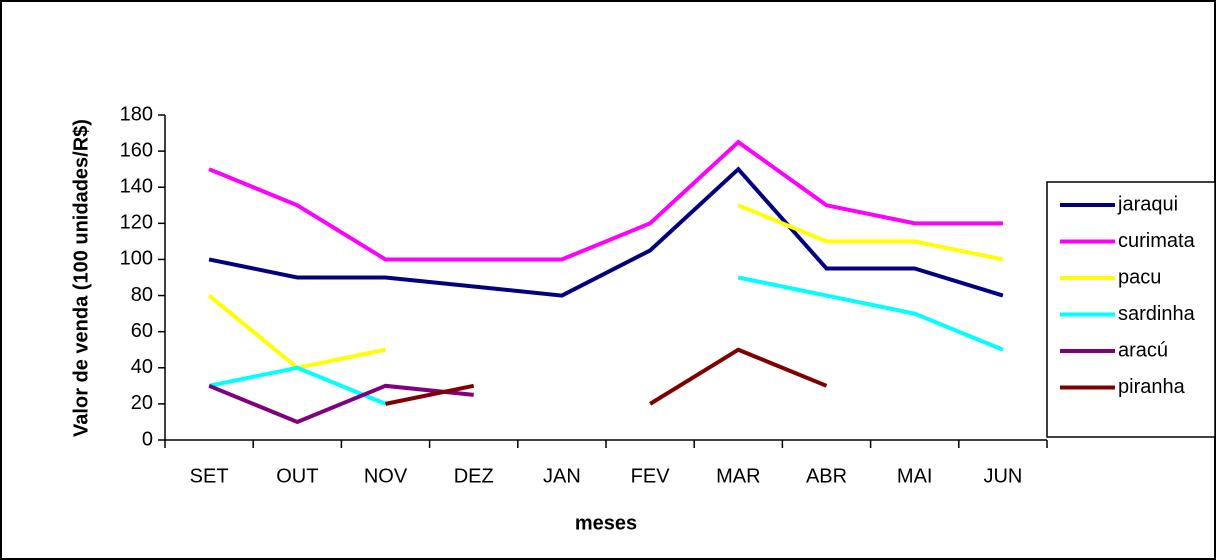  Describe the element at coordinates (136, 114) in the screenshot. I see `y-tick-label: 180` at that location.